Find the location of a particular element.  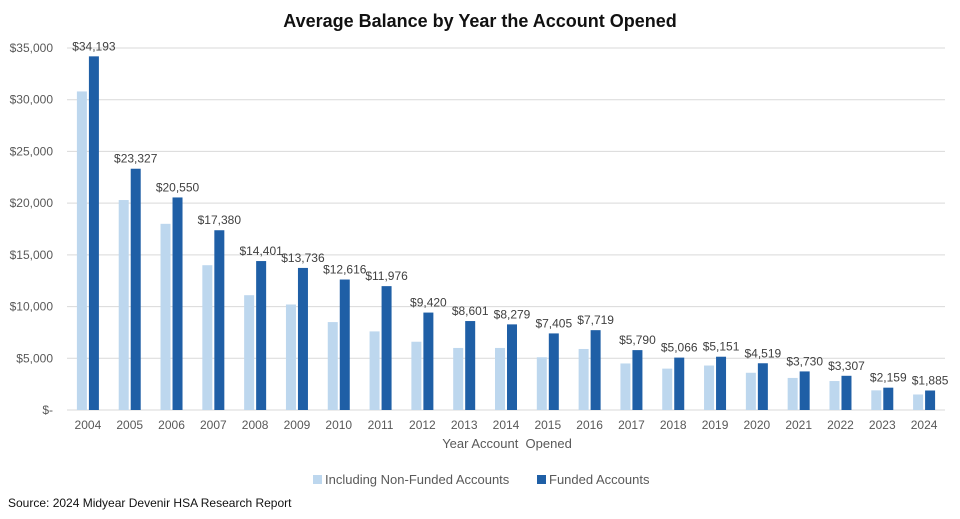

bar-funded-2011 is located at coordinates (386, 348).